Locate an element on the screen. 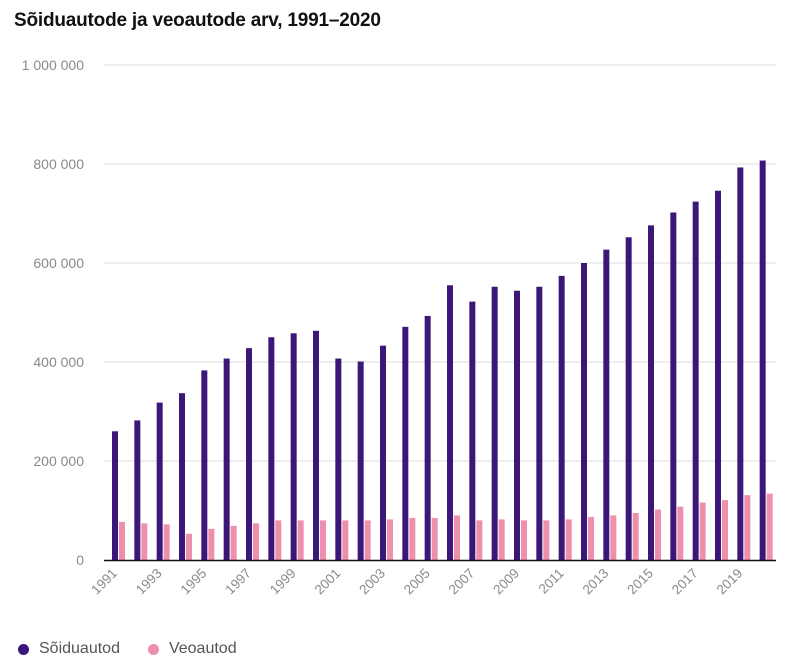 The height and width of the screenshot is (666, 800). y-tick-label: 600 000 is located at coordinates (58, 263).